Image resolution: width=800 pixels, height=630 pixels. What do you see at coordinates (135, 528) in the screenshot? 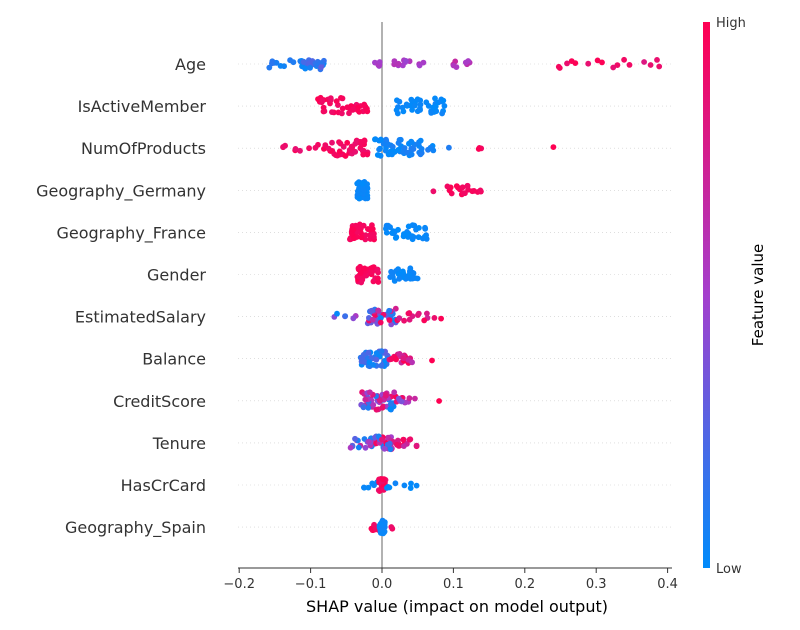
I see `feature-label: Geography_Spain` at bounding box center [135, 528].